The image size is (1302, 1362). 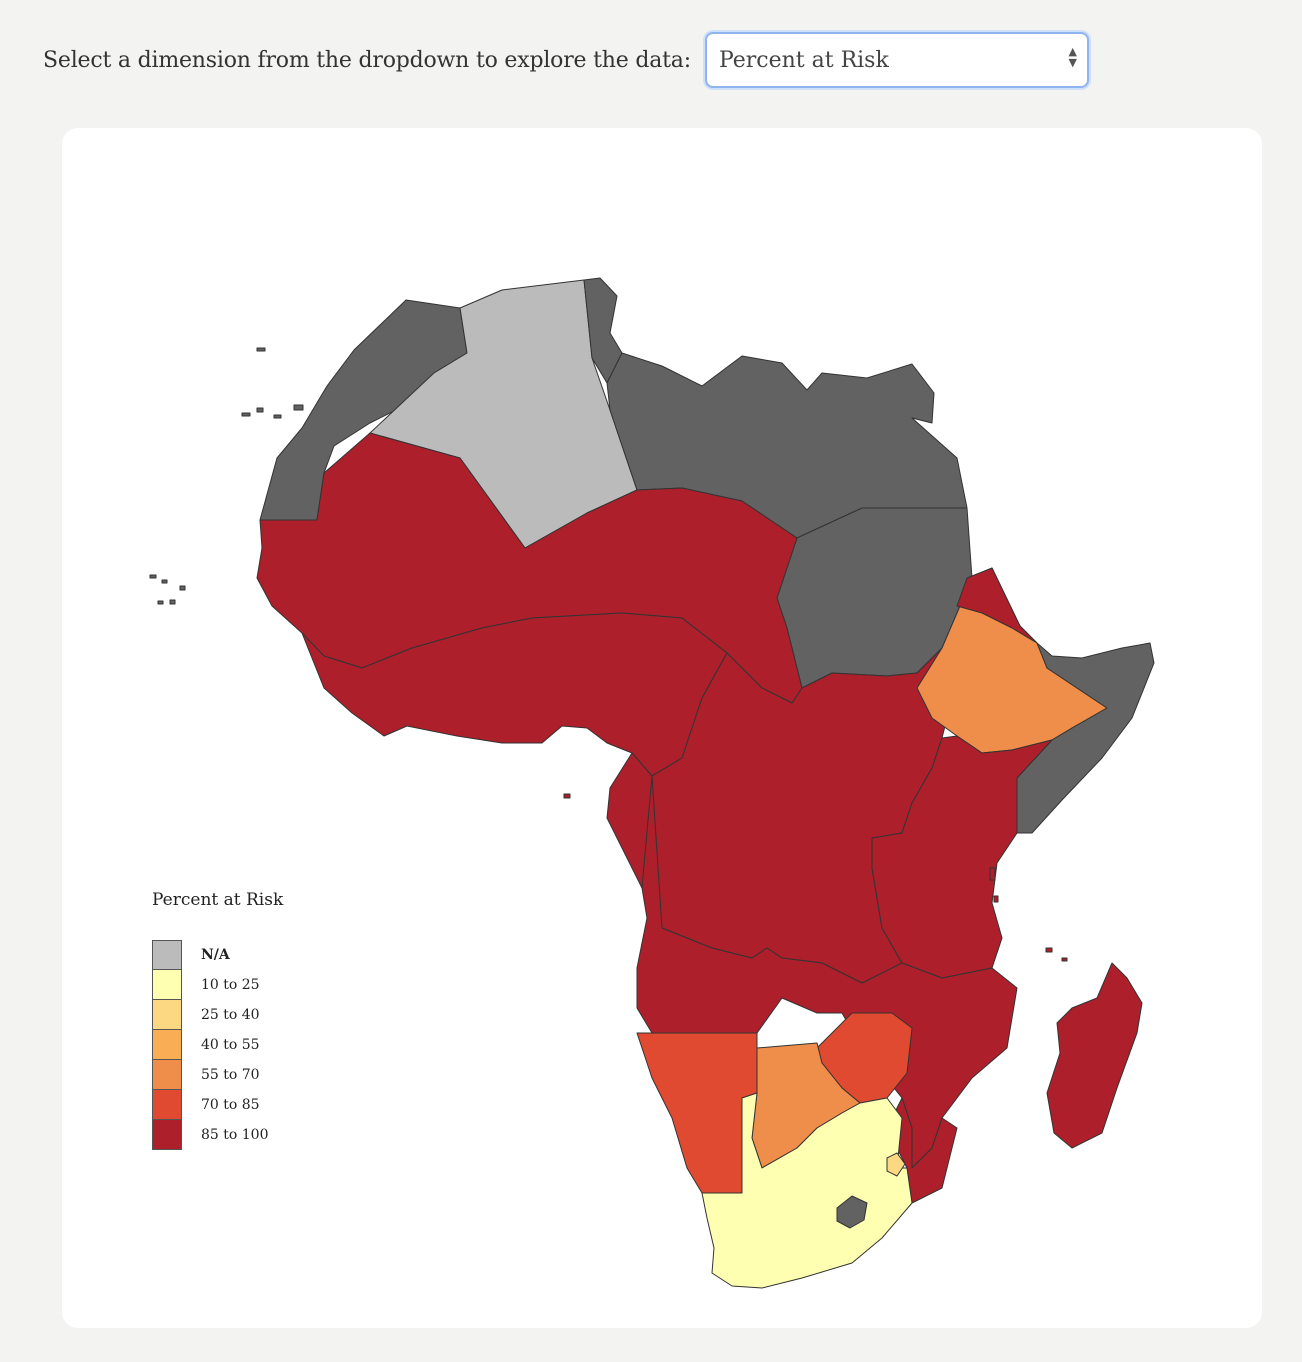 What do you see at coordinates (962, 857) in the screenshot?
I see `region-east-africa` at bounding box center [962, 857].